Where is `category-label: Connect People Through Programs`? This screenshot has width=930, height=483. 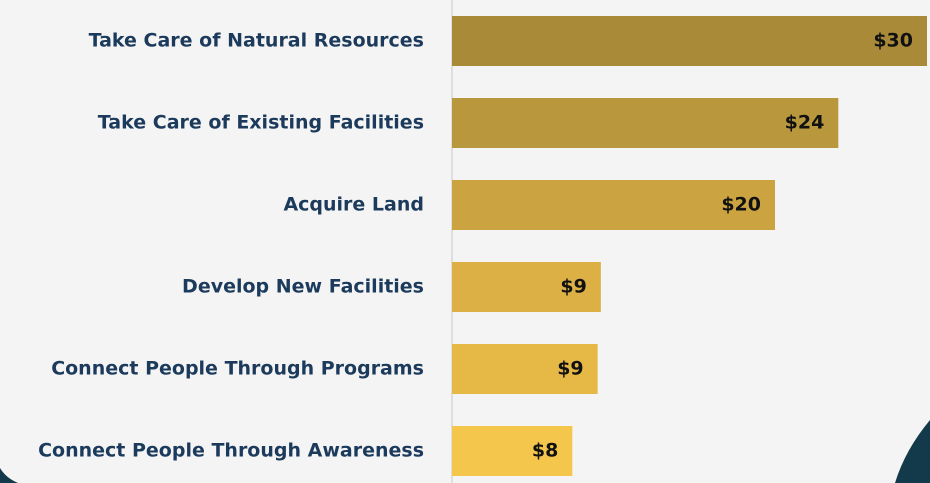 category-label: Connect People Through Programs is located at coordinates (237, 369).